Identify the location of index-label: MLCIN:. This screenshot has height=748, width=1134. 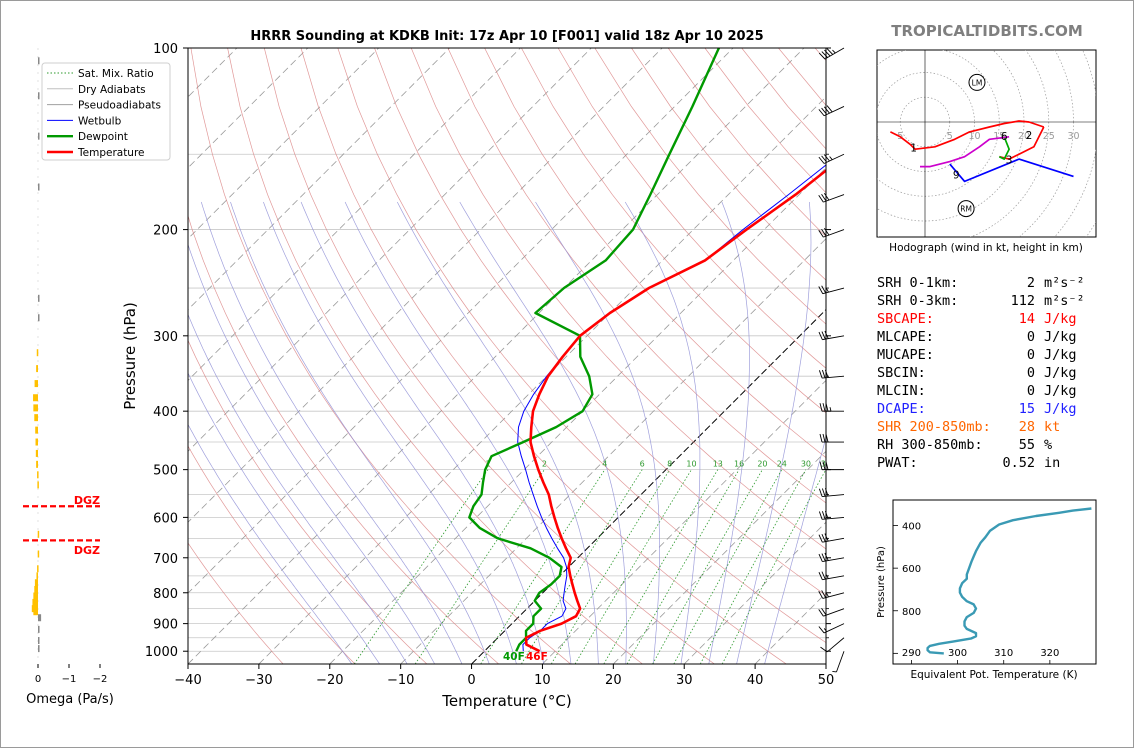
(901, 391).